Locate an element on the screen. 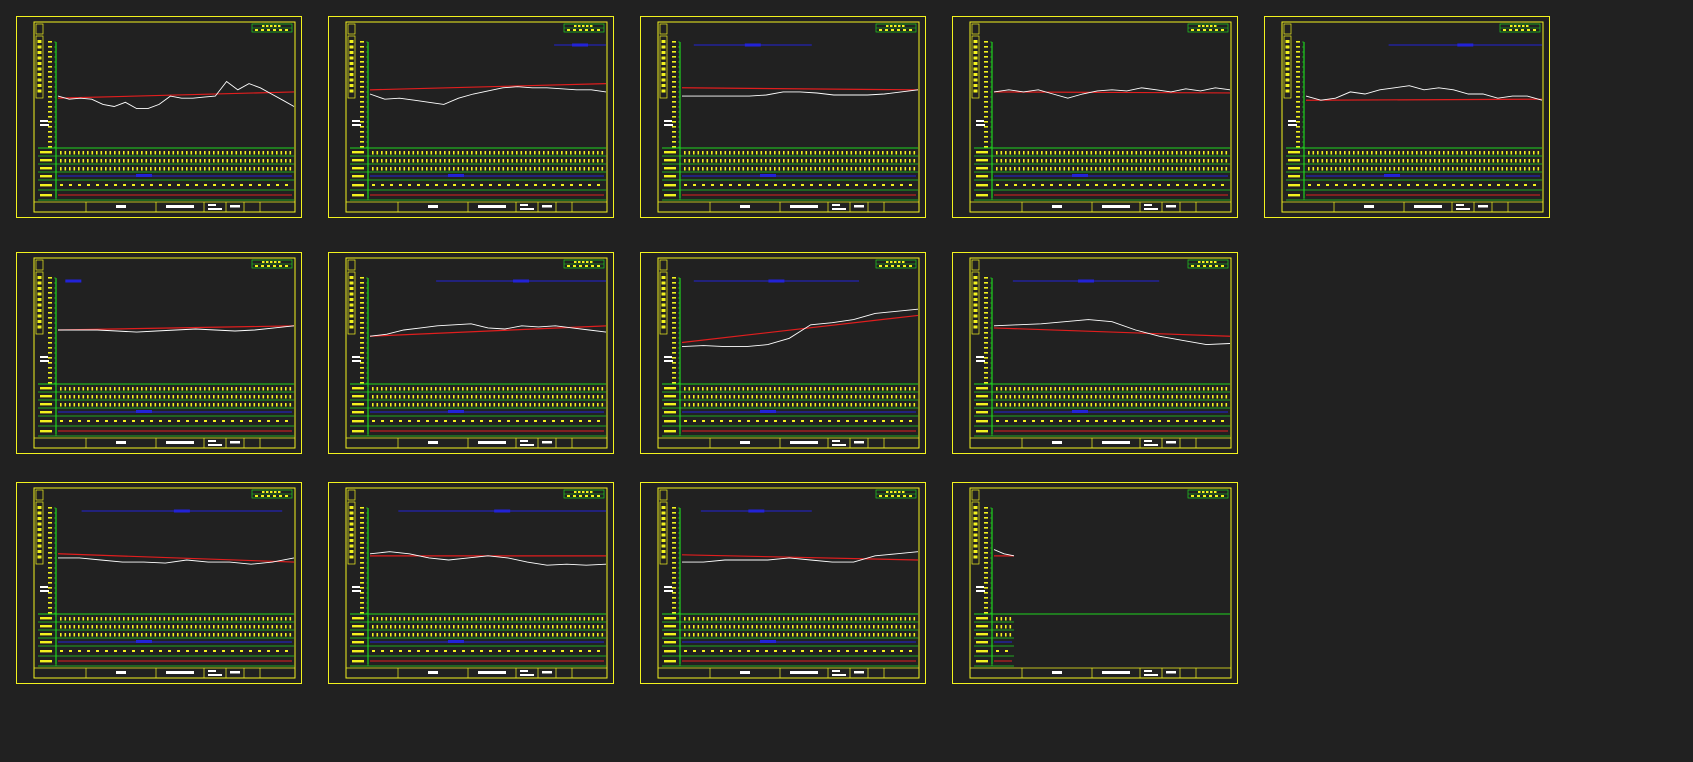 The height and width of the screenshot is (762, 1693). ground-profile-line is located at coordinates (1112, 332).